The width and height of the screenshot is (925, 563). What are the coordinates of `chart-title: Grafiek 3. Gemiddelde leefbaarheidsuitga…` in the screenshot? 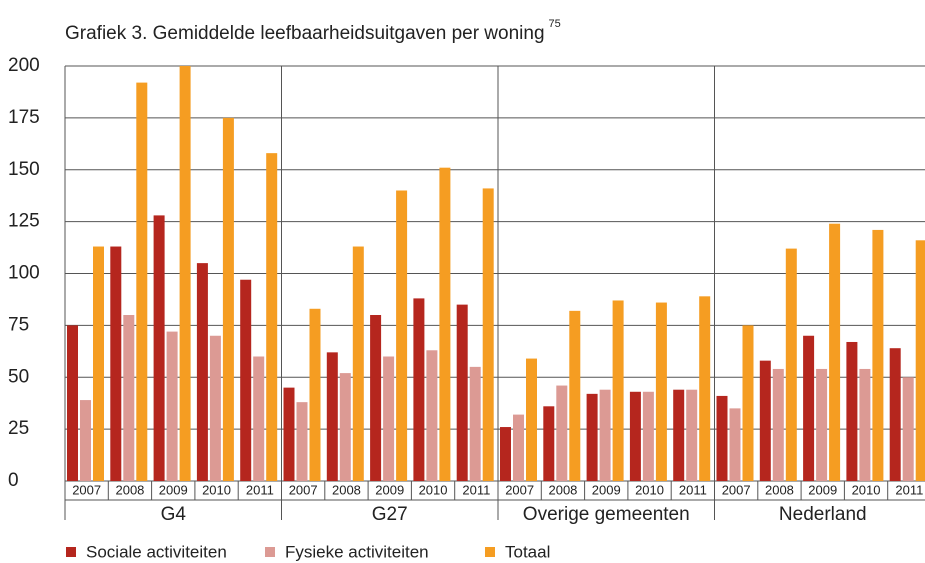 It's located at (305, 33).